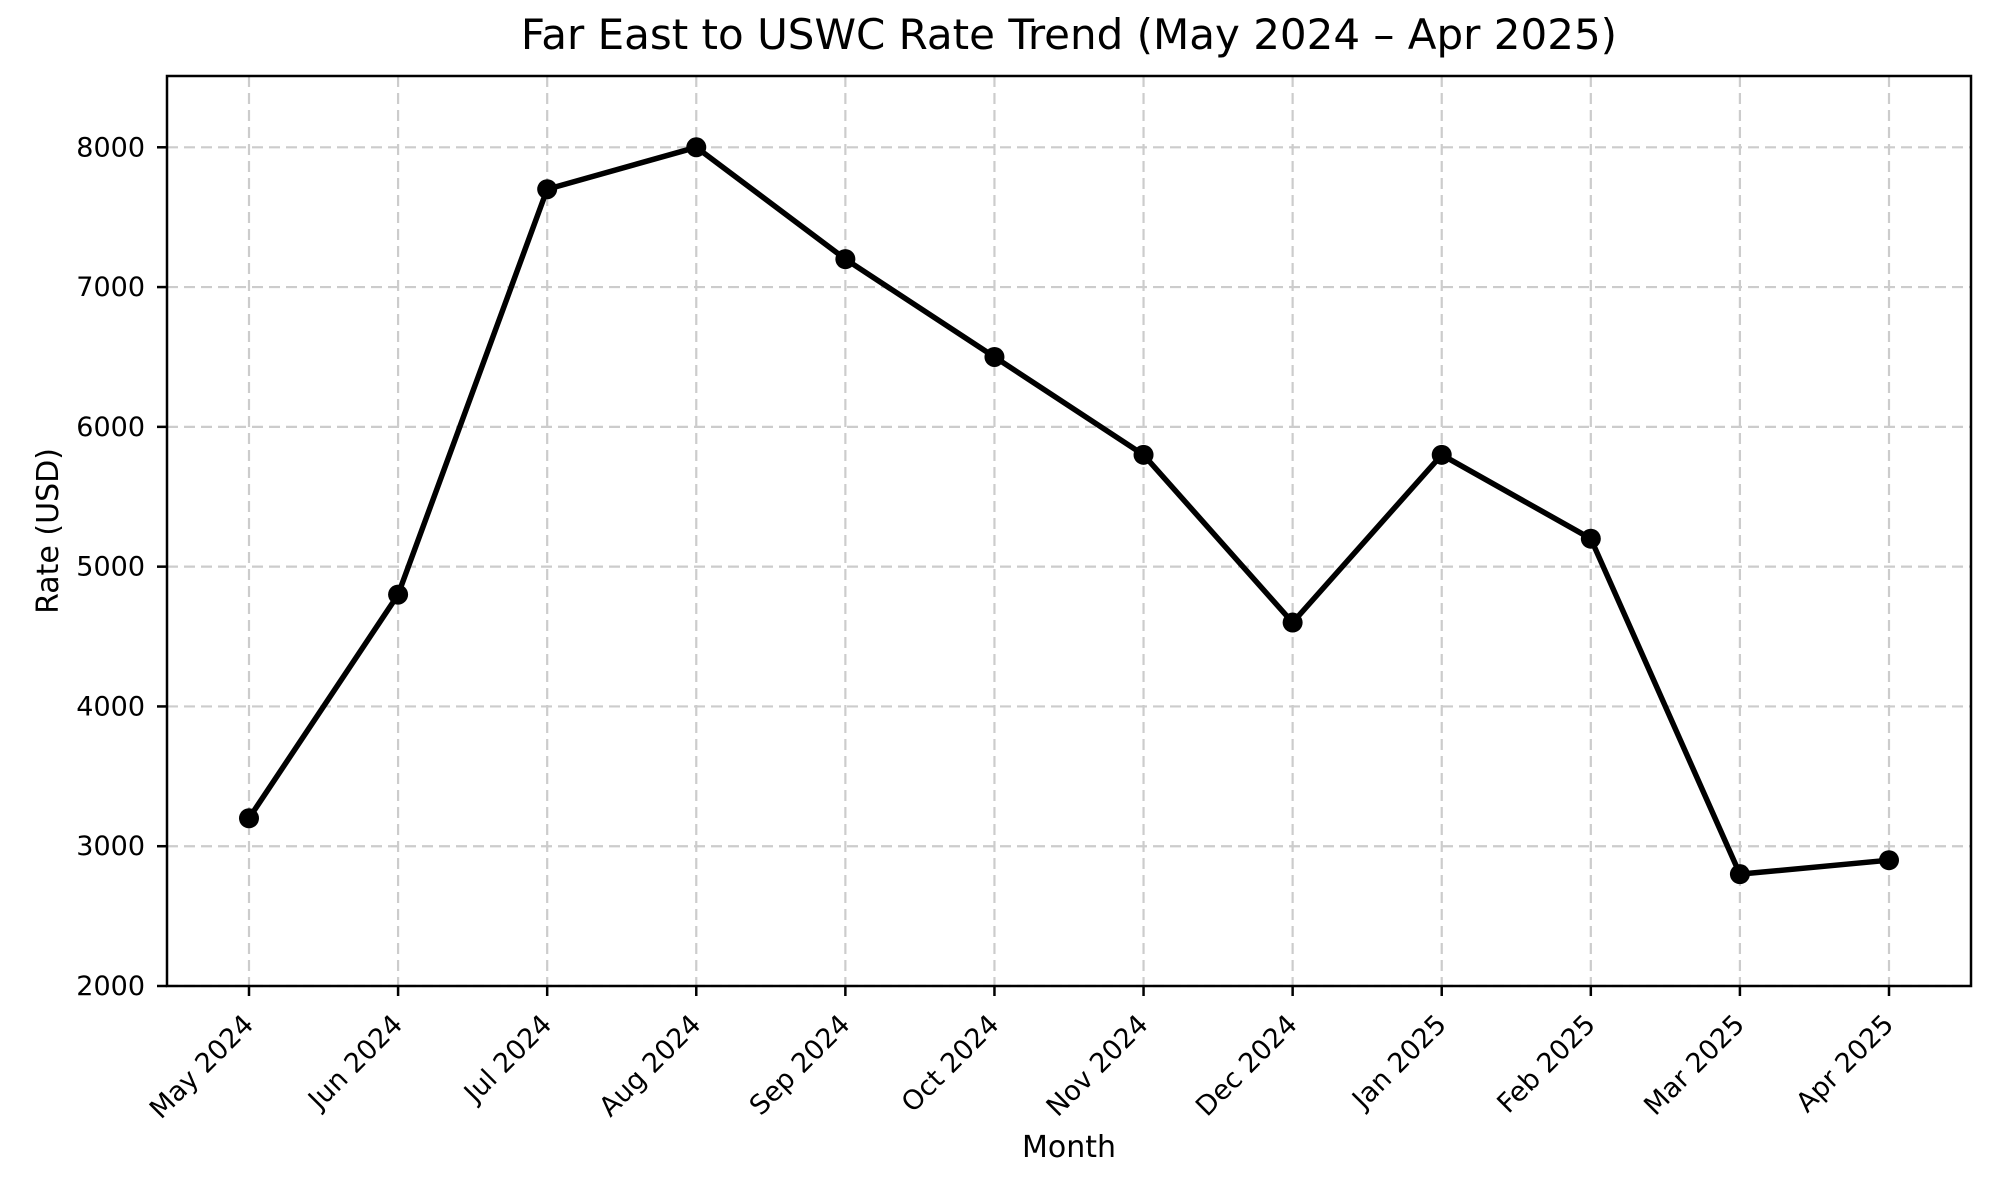 The image size is (2000, 1200). I want to click on y-tick-label: 2000, so click(110, 986).